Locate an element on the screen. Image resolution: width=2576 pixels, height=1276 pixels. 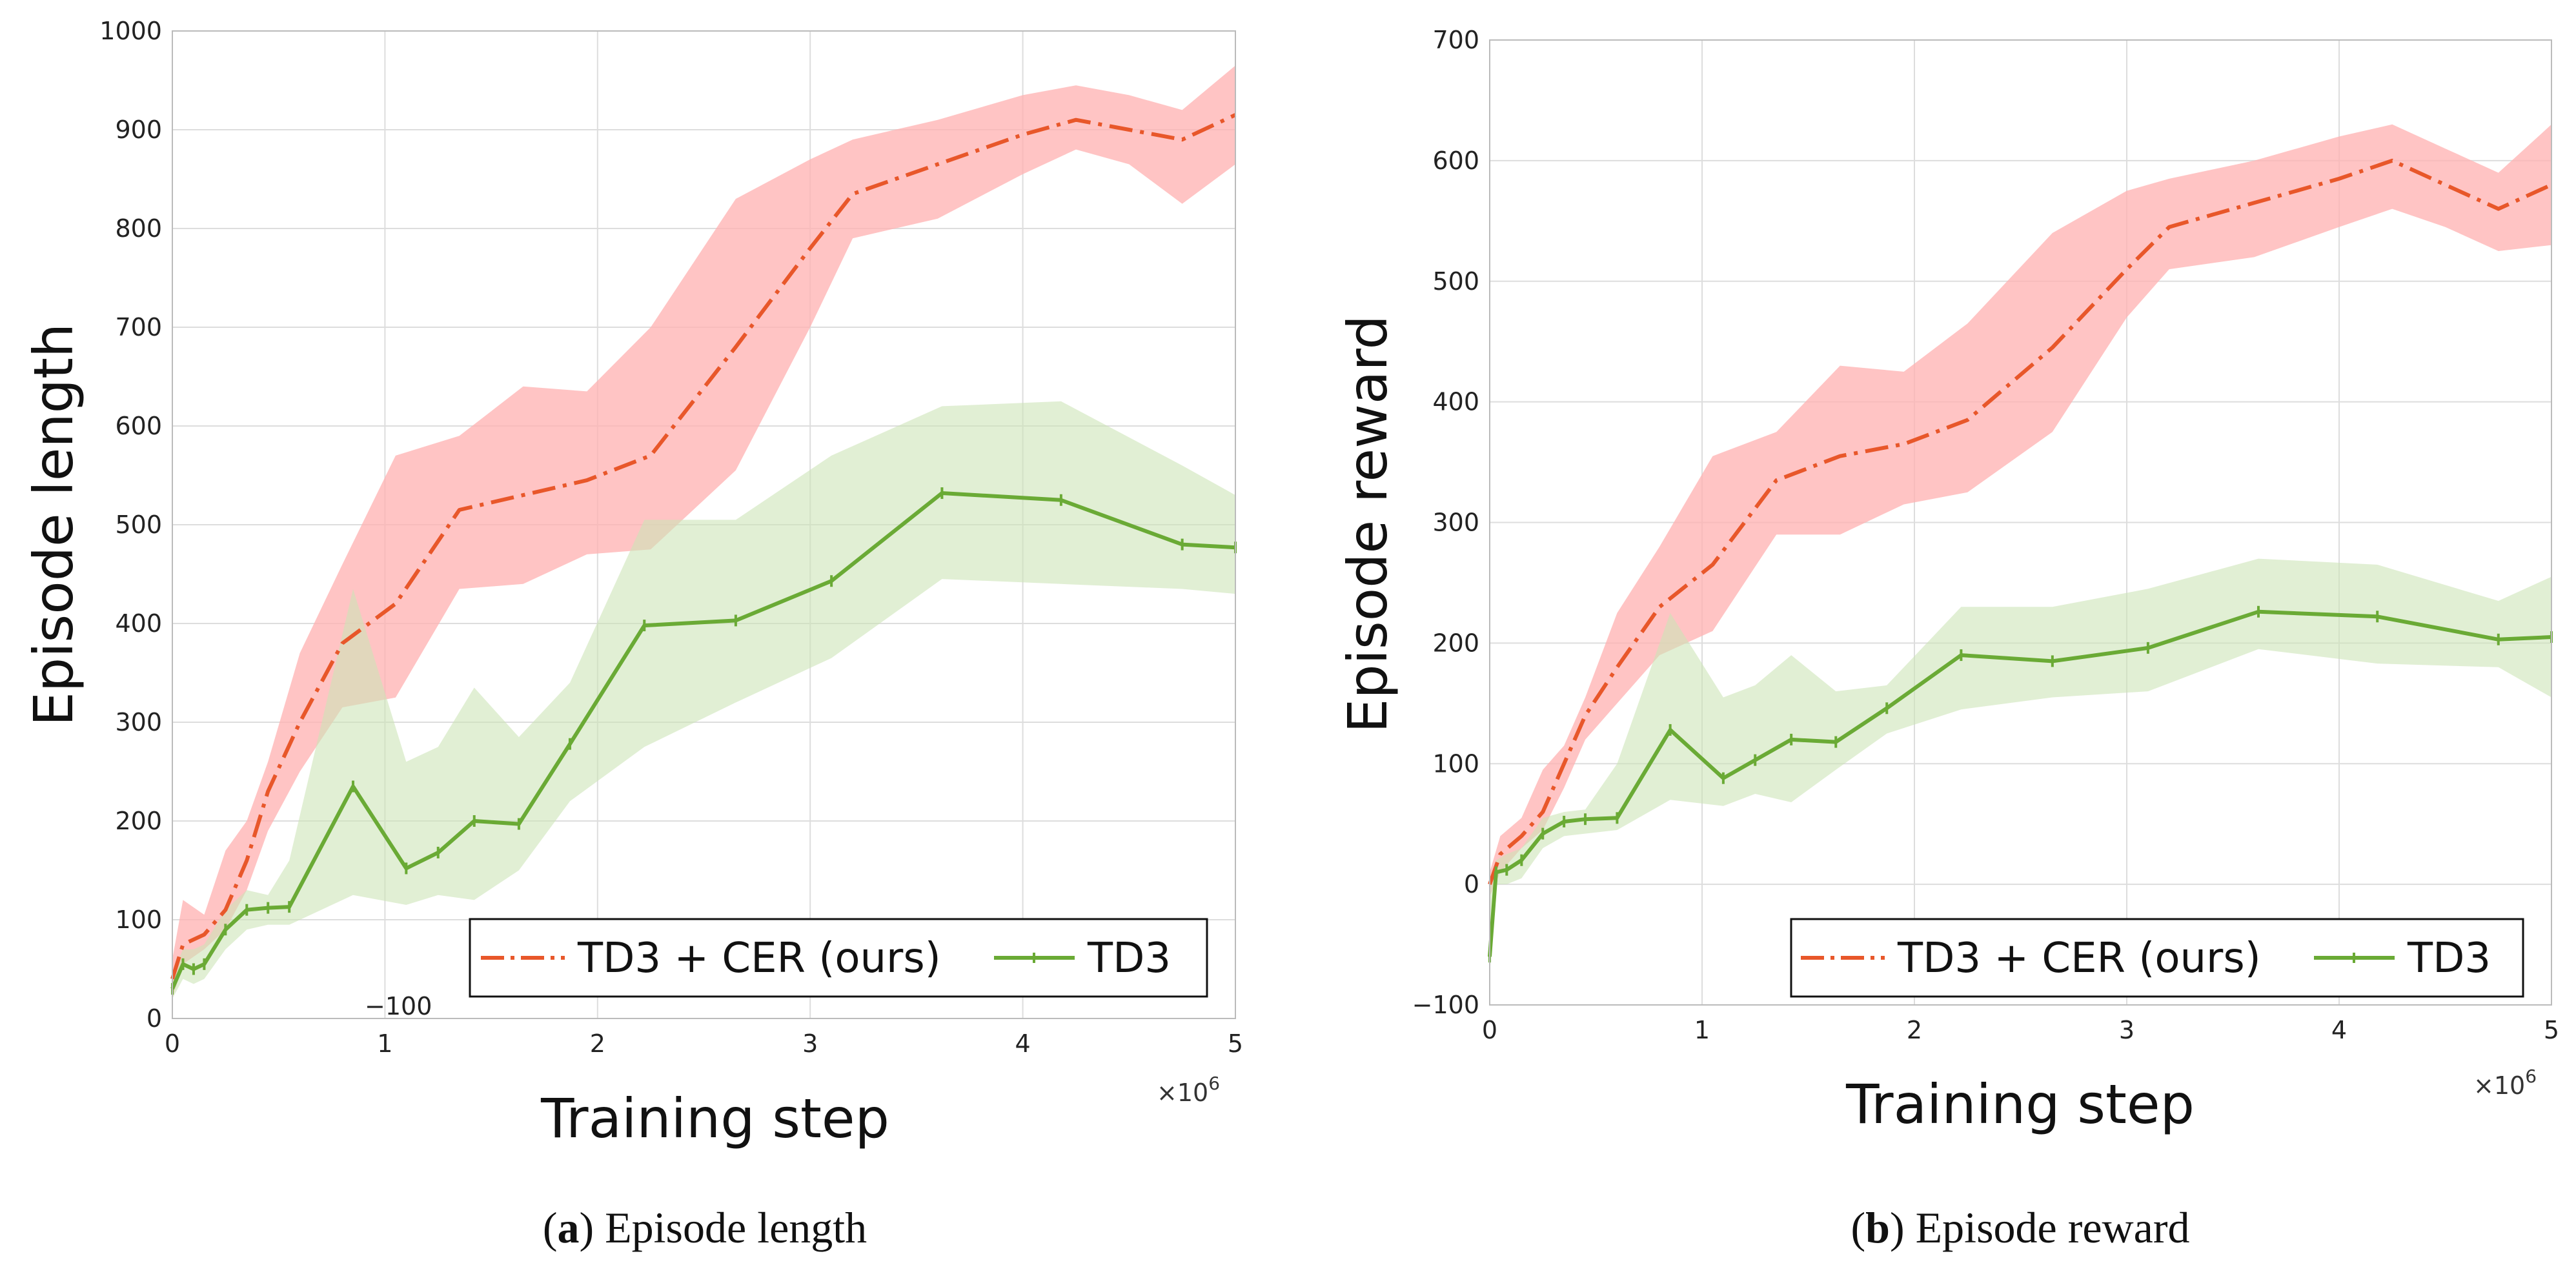
y-tick-label: 1000 is located at coordinates (130, 31).